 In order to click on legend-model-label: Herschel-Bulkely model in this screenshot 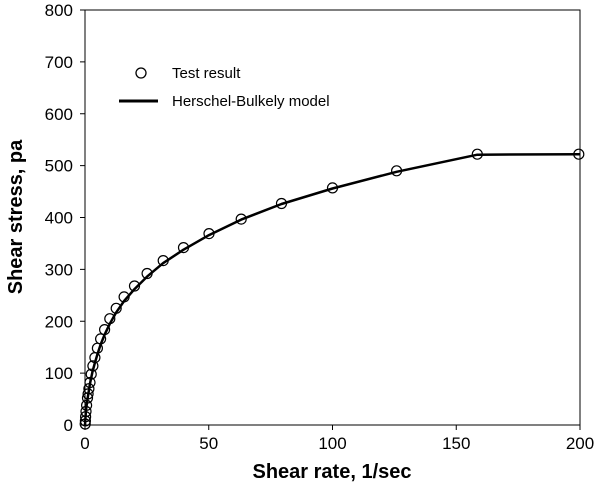, I will do `click(251, 101)`.